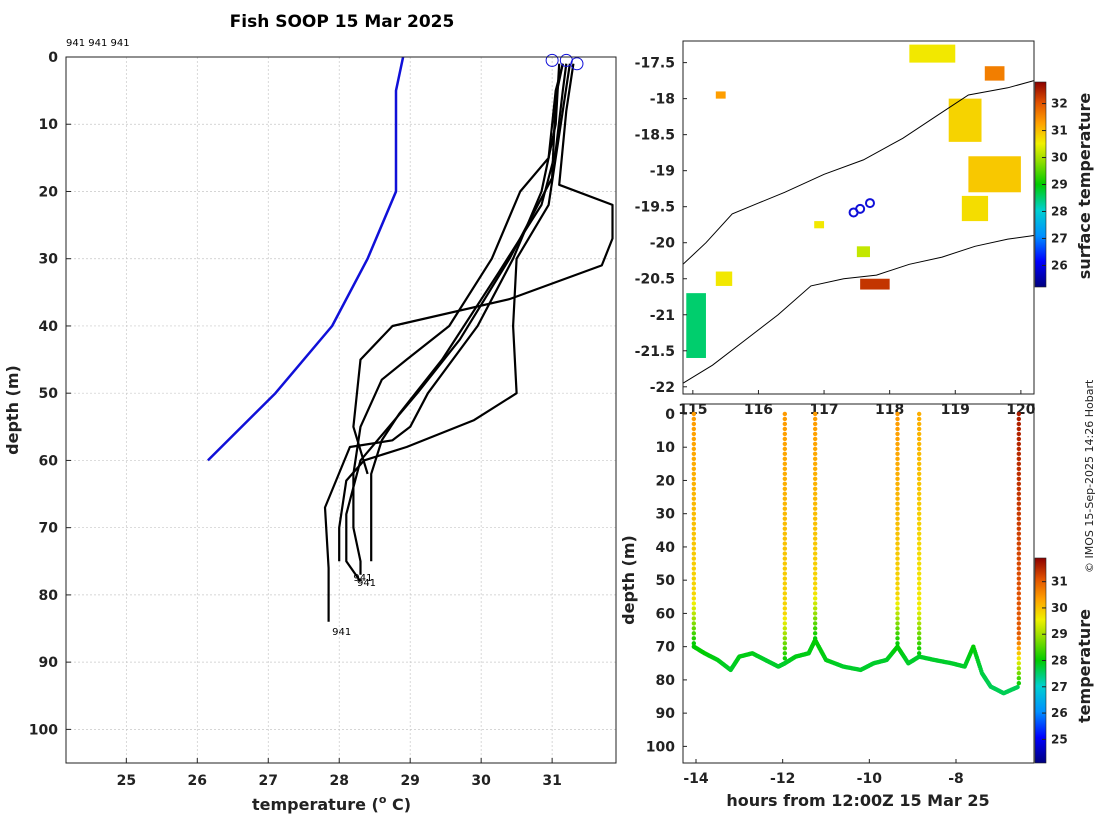 This screenshot has width=1100, height=820. Describe the element at coordinates (53, 58) in the screenshot. I see `y-tick-label: 0` at that location.